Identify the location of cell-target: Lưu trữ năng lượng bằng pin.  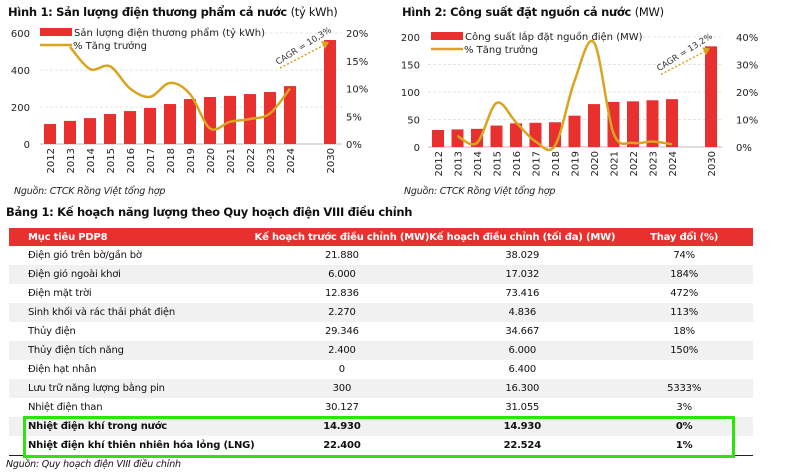
(96, 388).